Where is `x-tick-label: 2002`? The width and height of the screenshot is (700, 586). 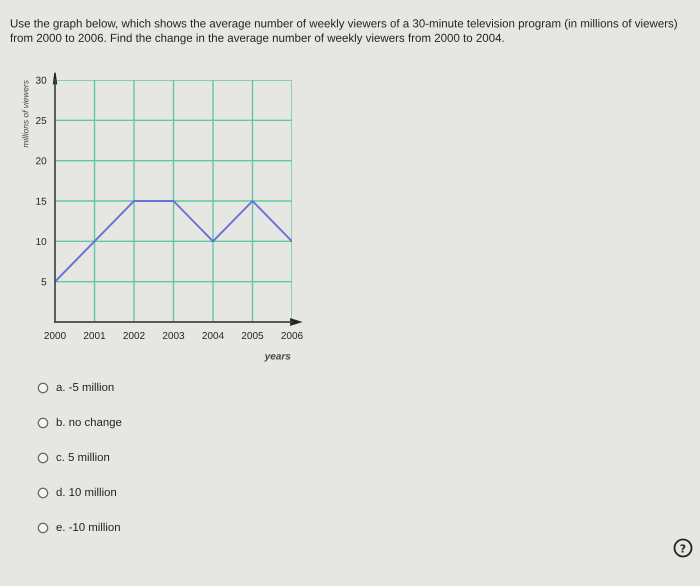
x-tick-label: 2002 is located at coordinates (134, 336).